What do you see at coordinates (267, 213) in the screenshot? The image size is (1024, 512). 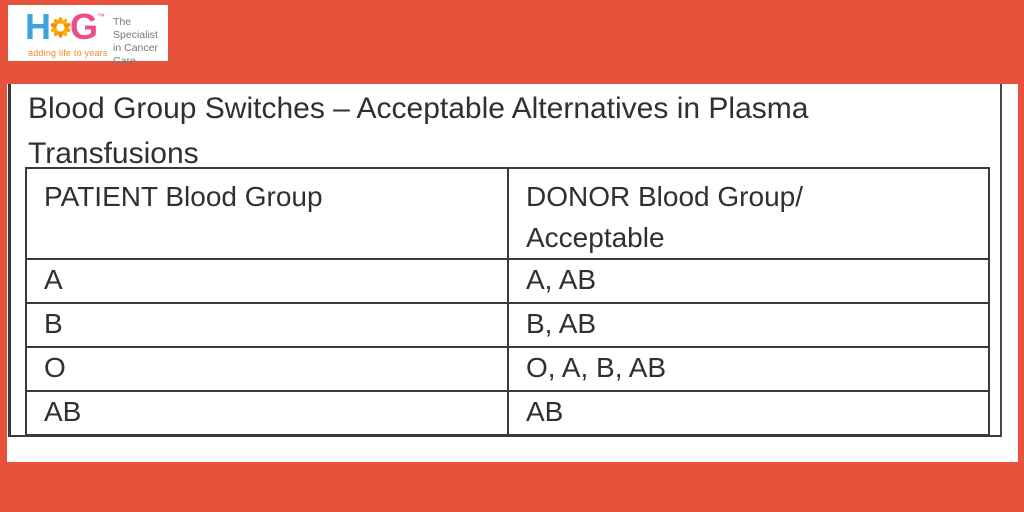 I see `header-patient-blood-group: PATIENT Blood Group` at bounding box center [267, 213].